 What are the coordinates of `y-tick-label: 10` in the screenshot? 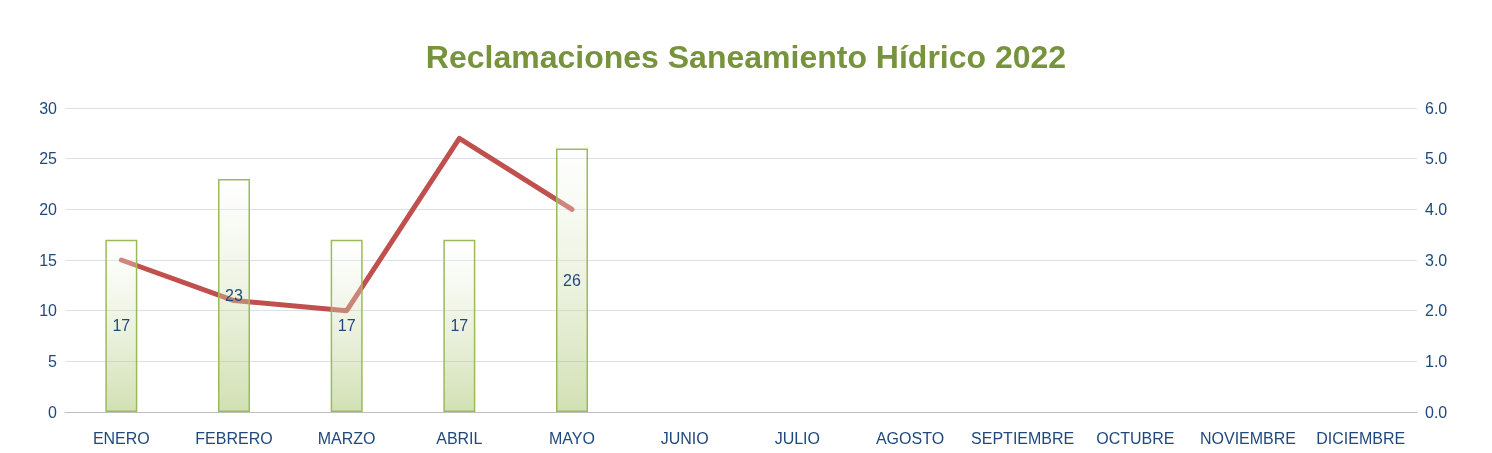 It's located at (48, 311).